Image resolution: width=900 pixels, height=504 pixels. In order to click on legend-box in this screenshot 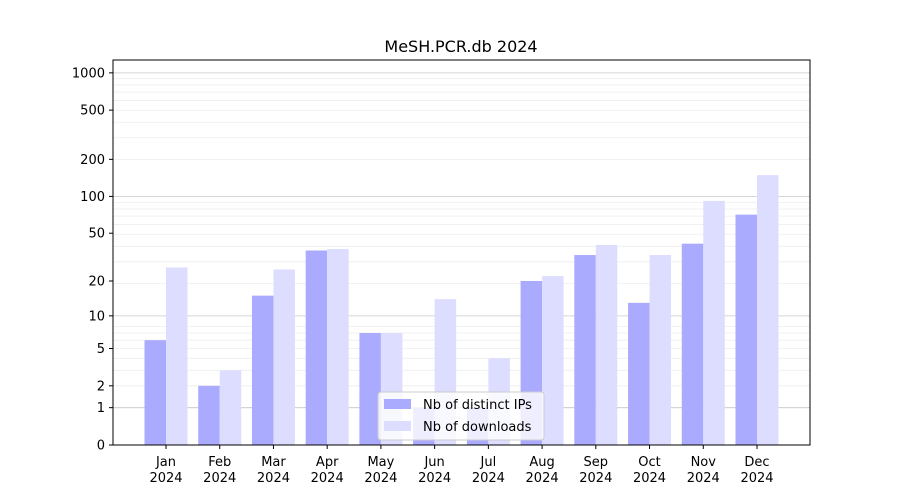, I will do `click(461, 416)`.